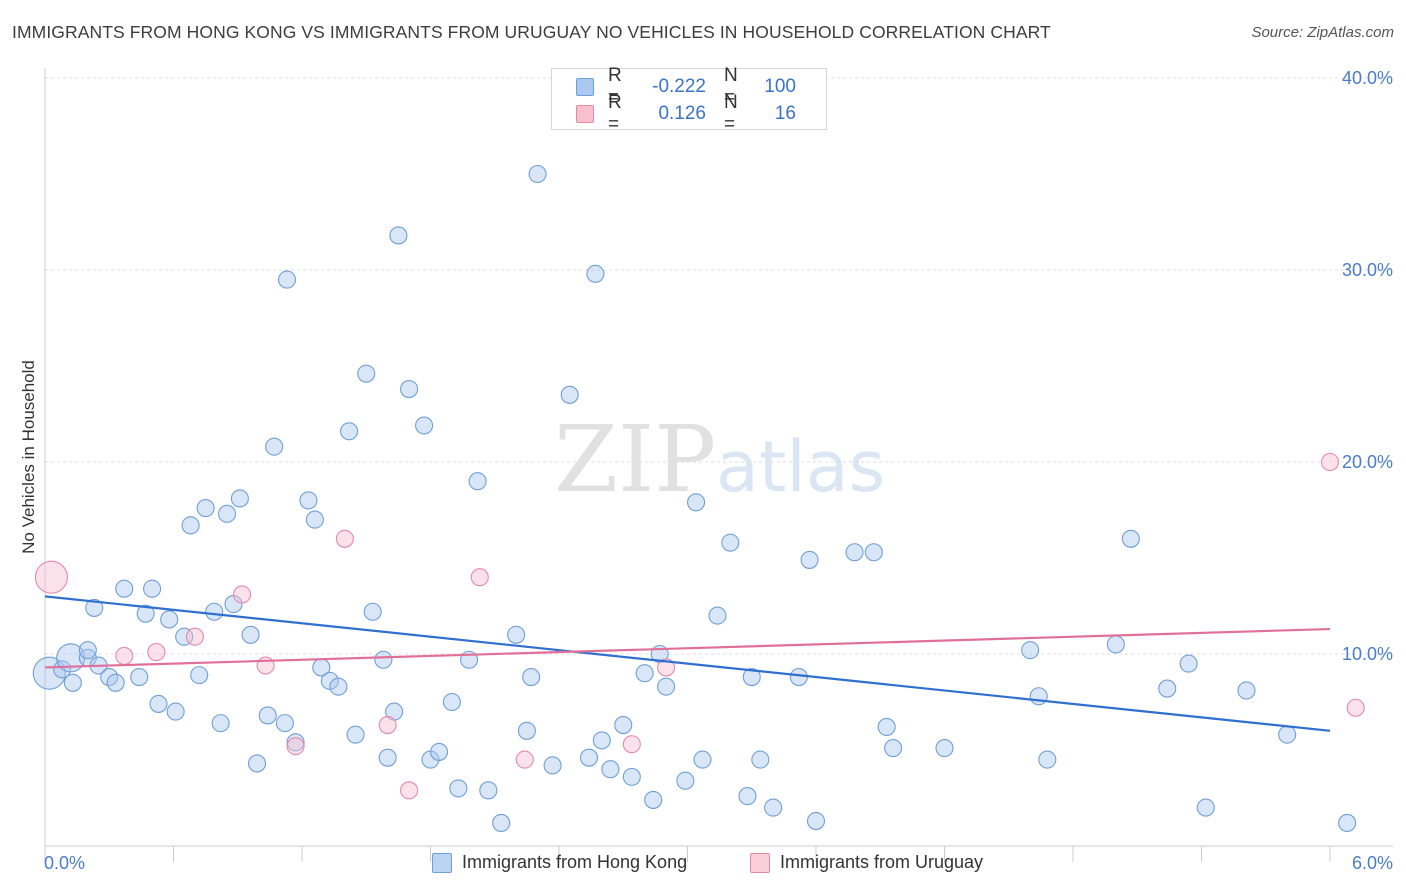 The height and width of the screenshot is (892, 1406). I want to click on legend-row-hong-kong: R = -0.222 N = 100, so click(686, 86).